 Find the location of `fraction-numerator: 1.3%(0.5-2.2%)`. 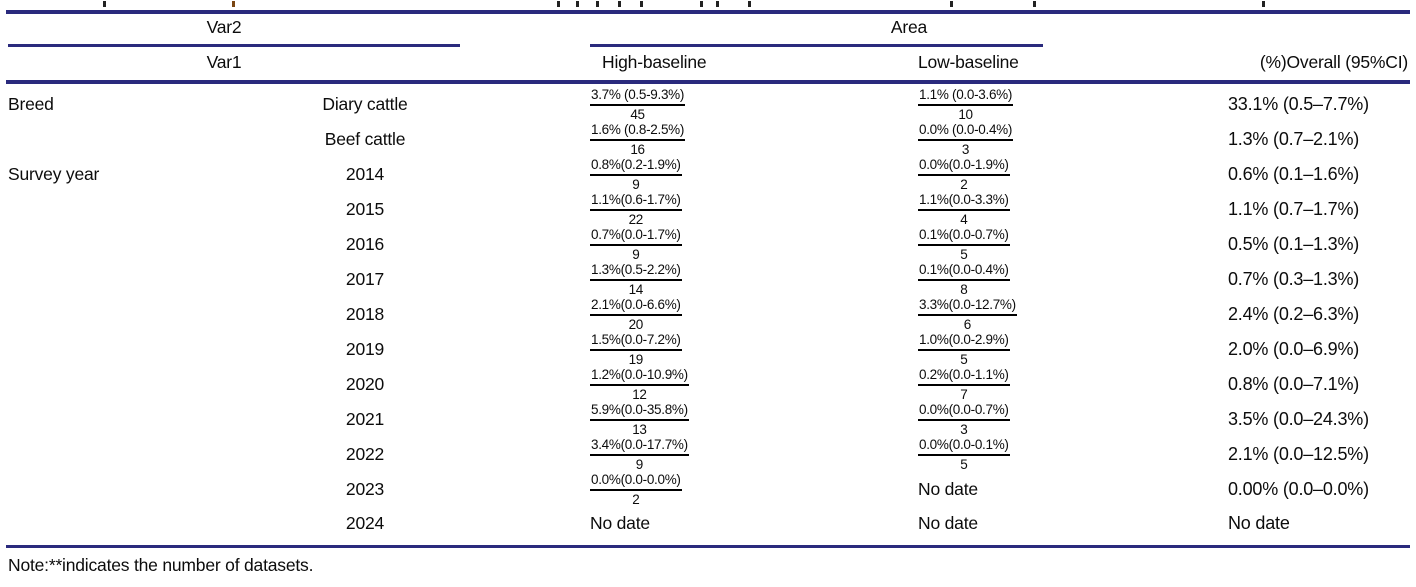

fraction-numerator: 1.3%(0.5-2.2%) is located at coordinates (636, 271).